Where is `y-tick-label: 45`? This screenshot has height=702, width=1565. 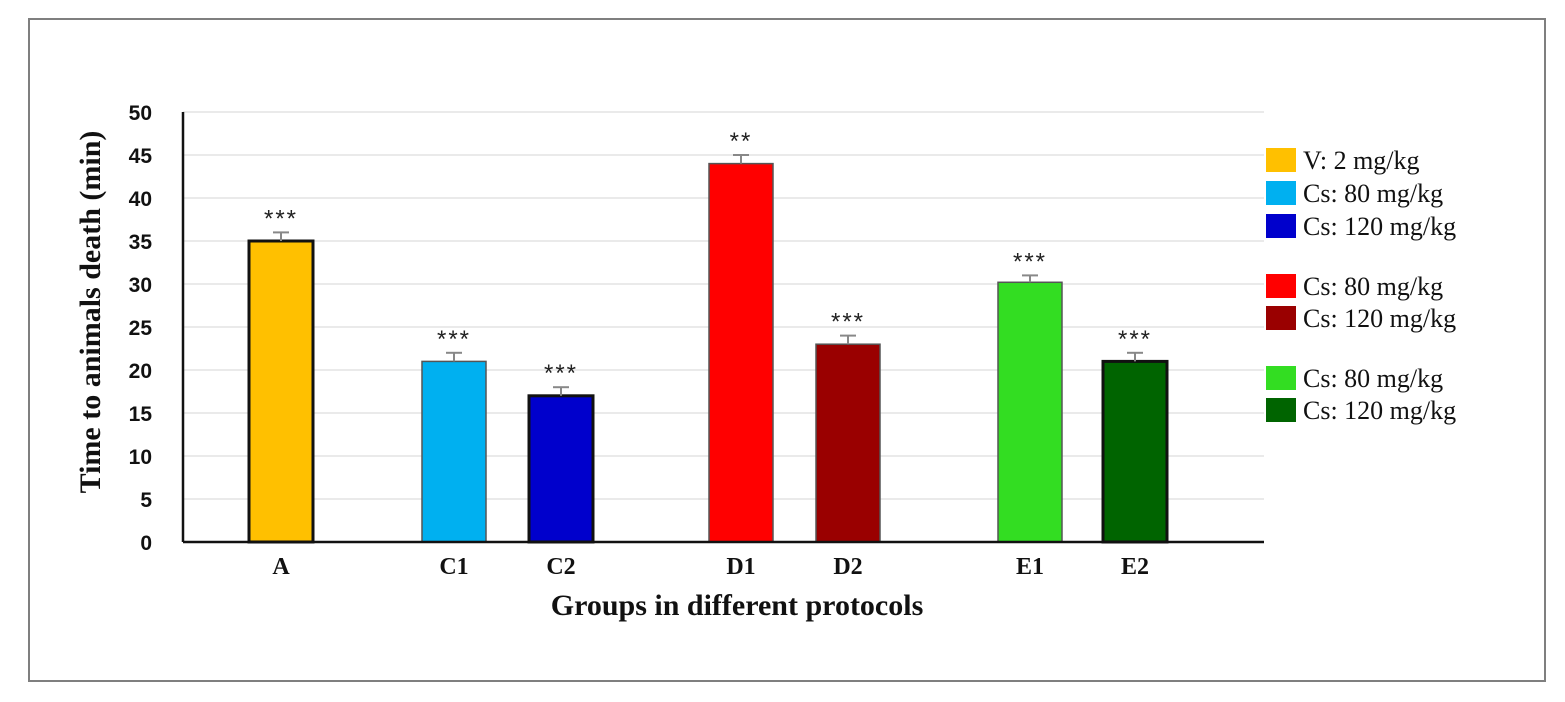 y-tick-label: 45 is located at coordinates (141, 156).